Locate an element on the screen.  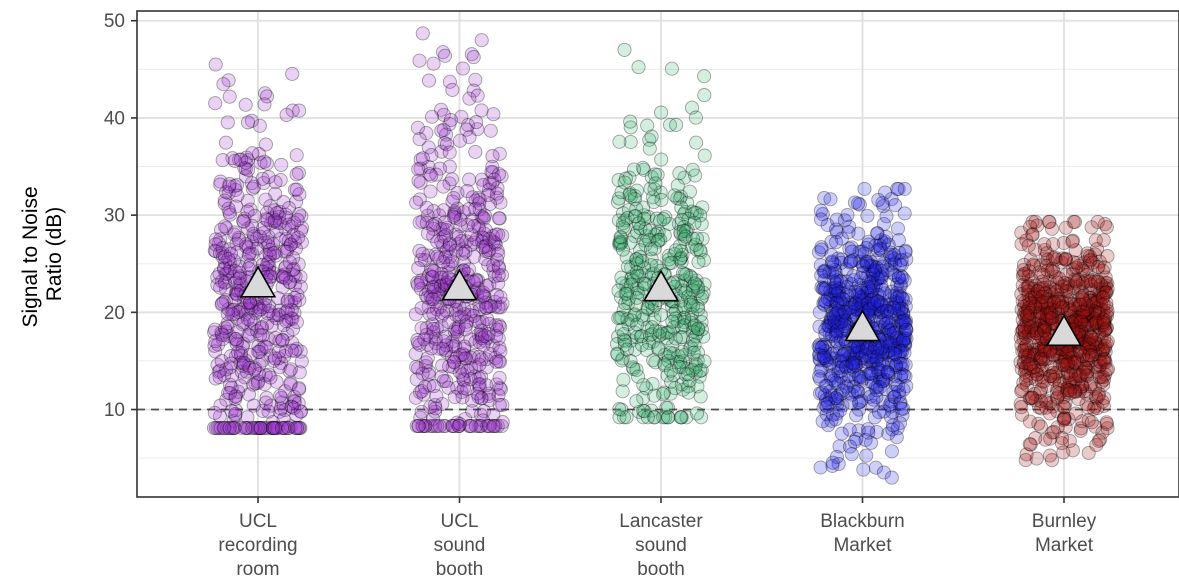
x-tick-label-line: recording is located at coordinates (257, 545).